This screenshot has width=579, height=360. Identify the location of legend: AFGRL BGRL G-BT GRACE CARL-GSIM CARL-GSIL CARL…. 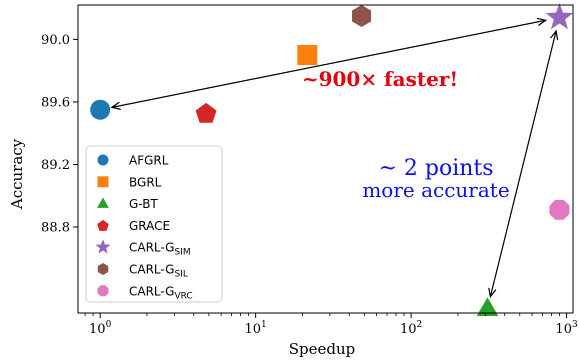
(154, 224).